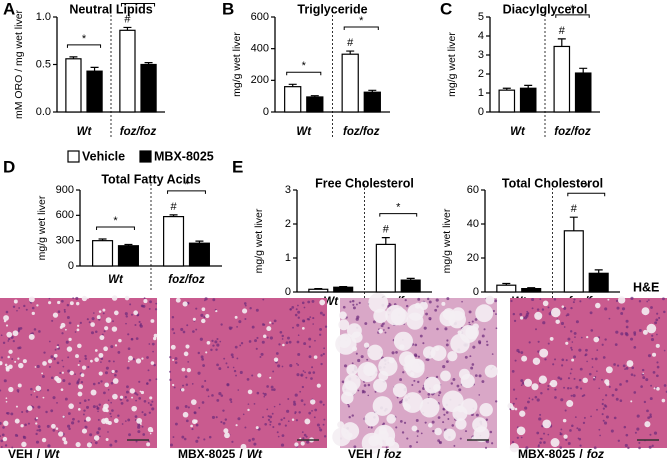 The width and height of the screenshot is (667, 460). Describe the element at coordinates (392, 453) in the screenshot. I see `genotype: foz` at that location.